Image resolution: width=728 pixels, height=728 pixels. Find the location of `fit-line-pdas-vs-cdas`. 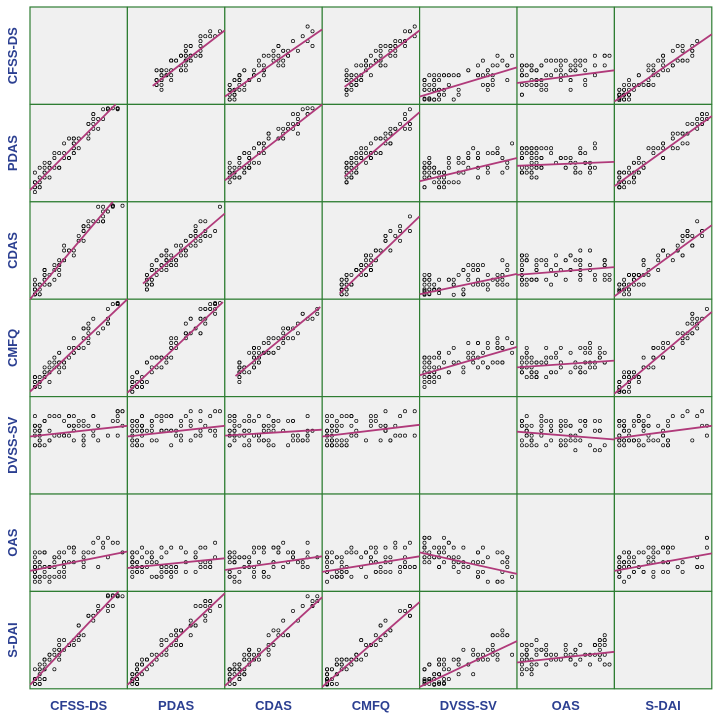

fit-line-pdas-vs-cdas is located at coordinates (273, 142).